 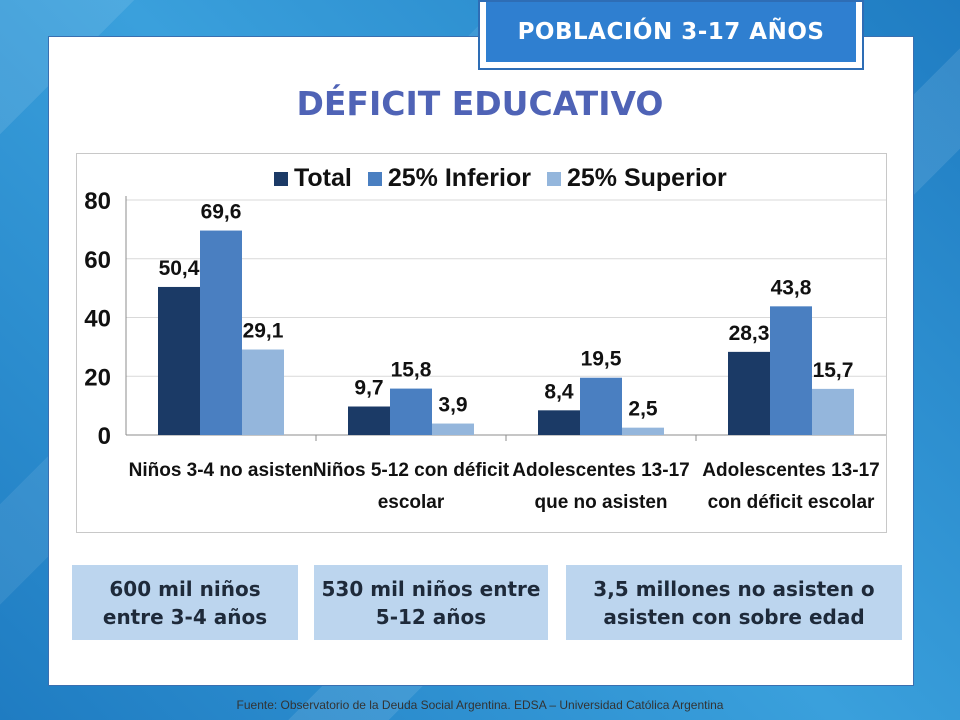 I want to click on legend-item-total: Total, so click(x=313, y=178).